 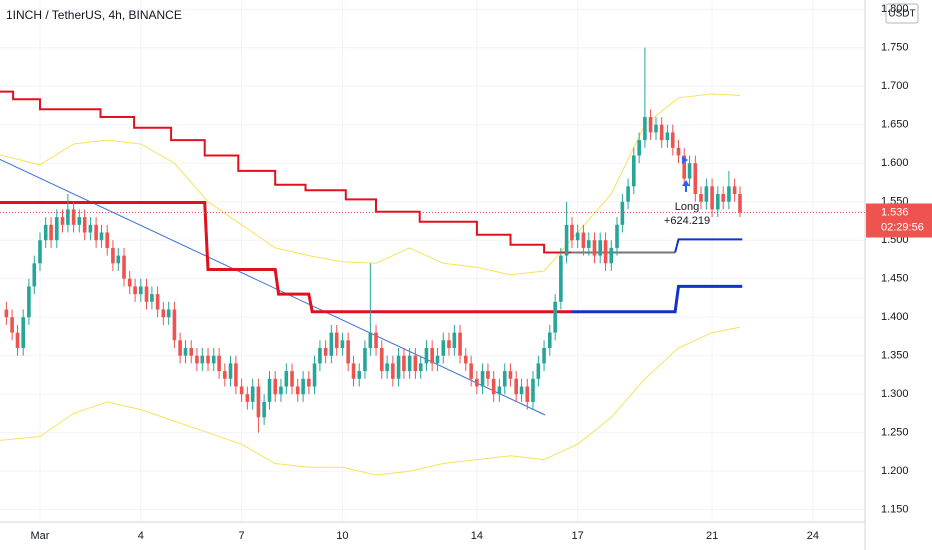 What do you see at coordinates (895, 48) in the screenshot?
I see `y-tick-label: 1.750` at bounding box center [895, 48].